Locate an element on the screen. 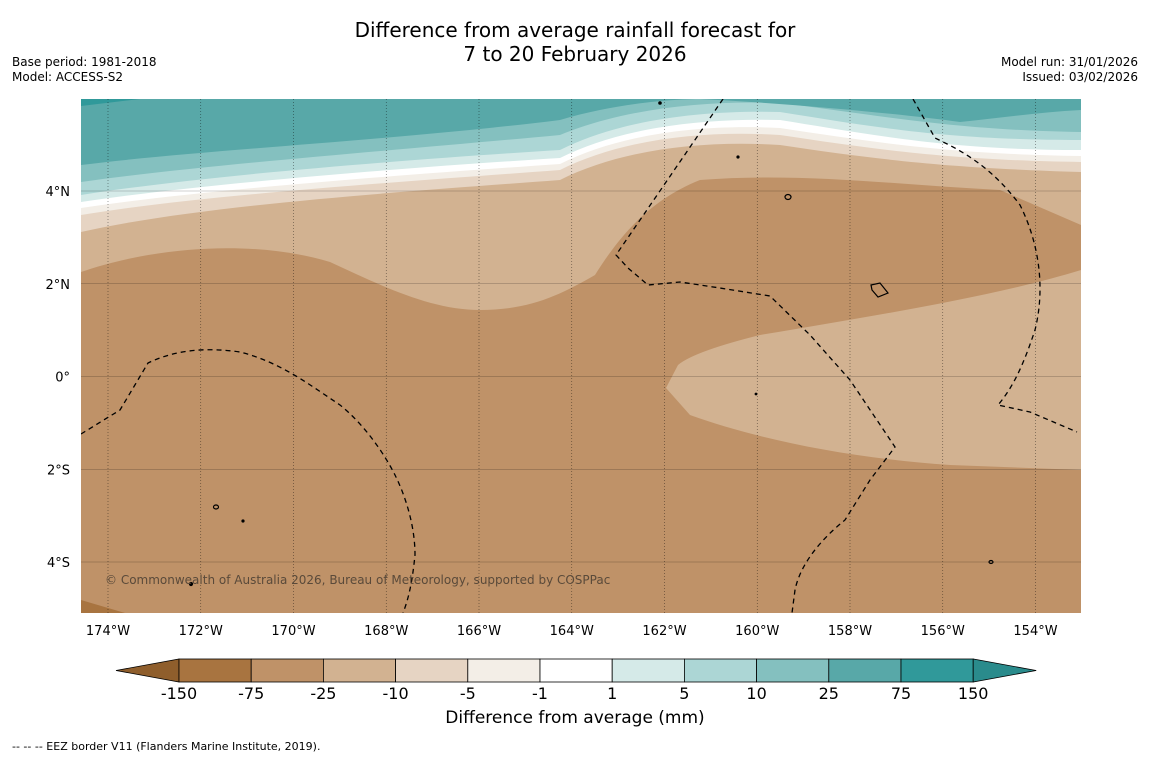 The image size is (1150, 758). title-line-2: 7 to 20 February 2026 is located at coordinates (575, 54).